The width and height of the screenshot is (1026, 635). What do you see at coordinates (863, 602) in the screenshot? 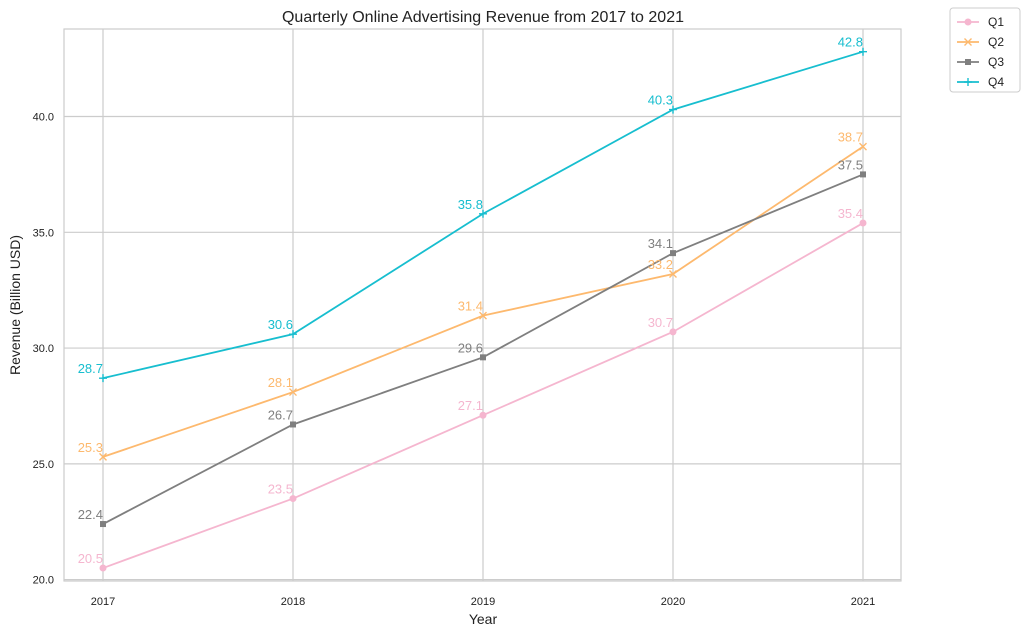
I see `x-tick-label: 2021` at bounding box center [863, 602].